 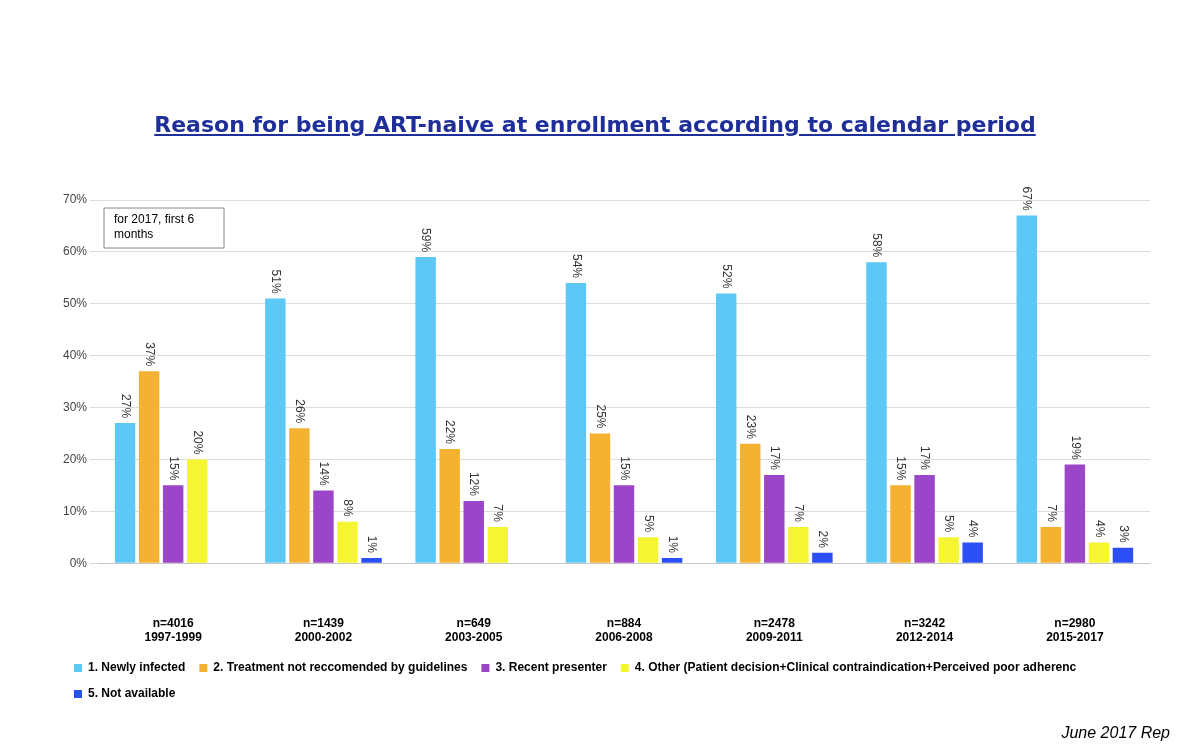 What do you see at coordinates (576, 266) in the screenshot?
I see `data-label: 54%` at bounding box center [576, 266].